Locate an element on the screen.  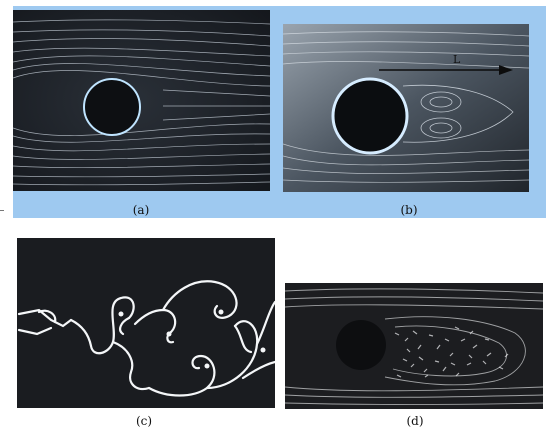
vortex-street-c is located at coordinates (146, 338).